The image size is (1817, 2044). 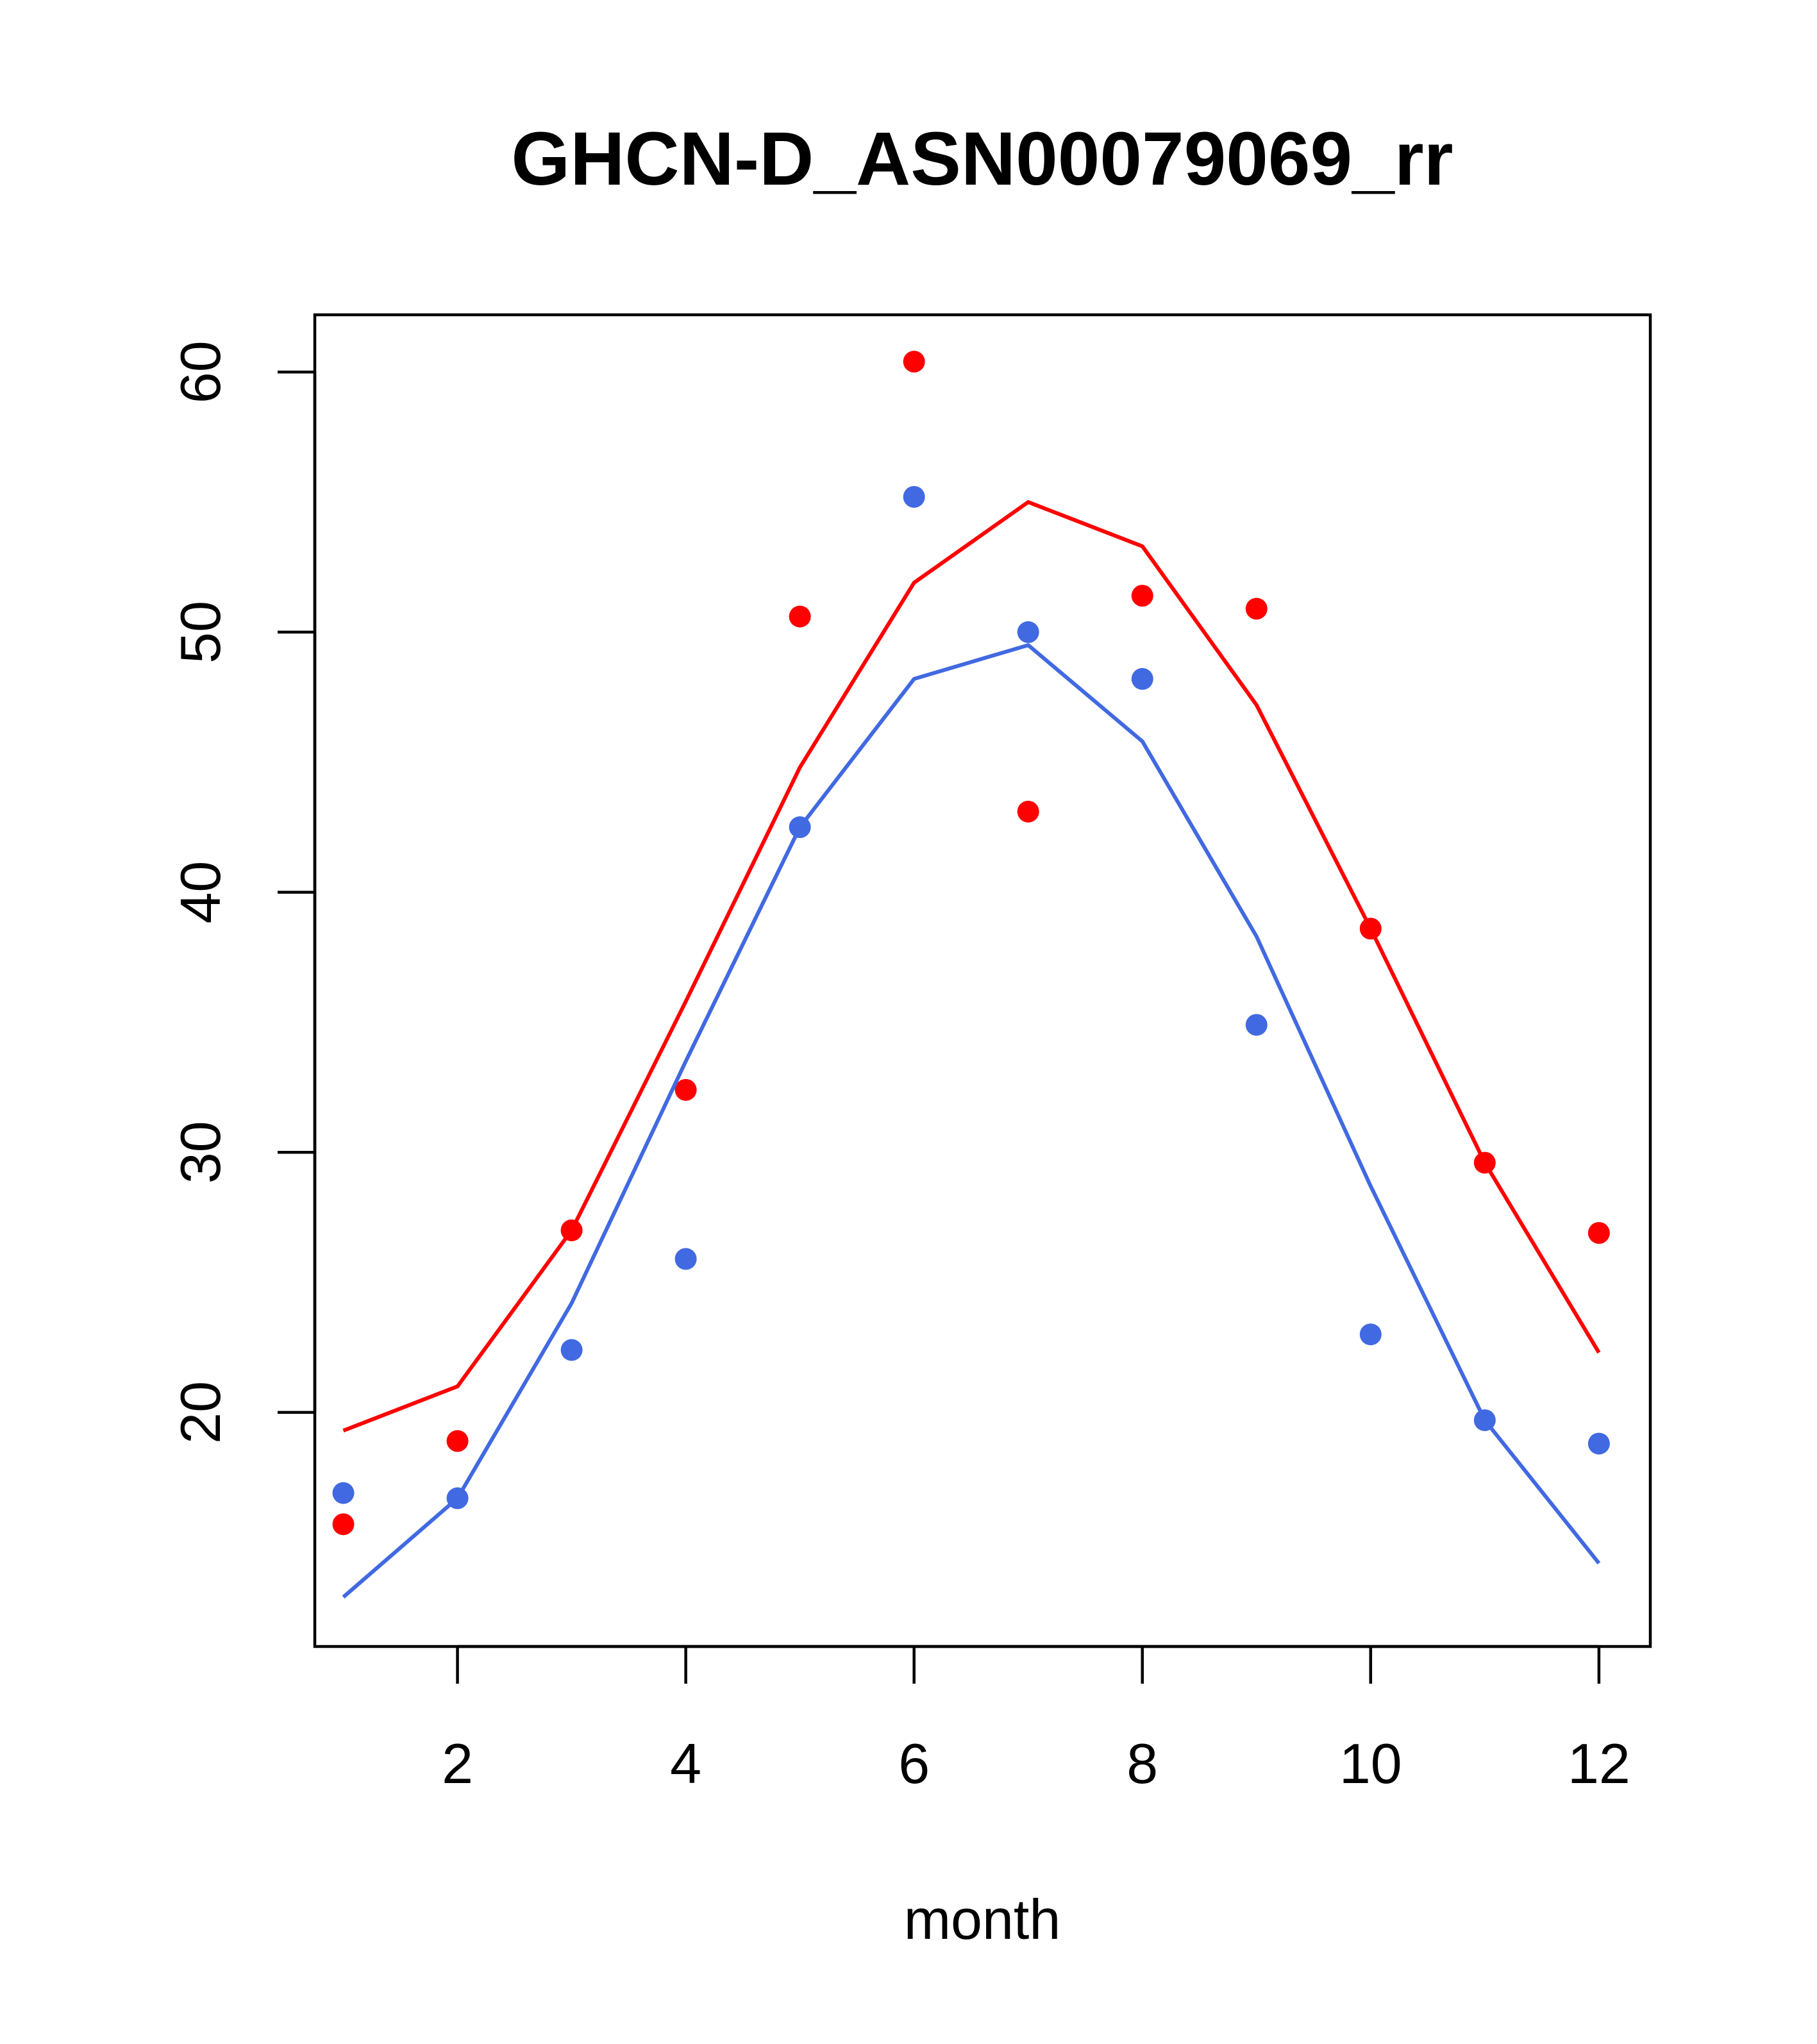 What do you see at coordinates (982, 159) in the screenshot?
I see `chart-title: GHCN-D_ASN00079069_rr` at bounding box center [982, 159].